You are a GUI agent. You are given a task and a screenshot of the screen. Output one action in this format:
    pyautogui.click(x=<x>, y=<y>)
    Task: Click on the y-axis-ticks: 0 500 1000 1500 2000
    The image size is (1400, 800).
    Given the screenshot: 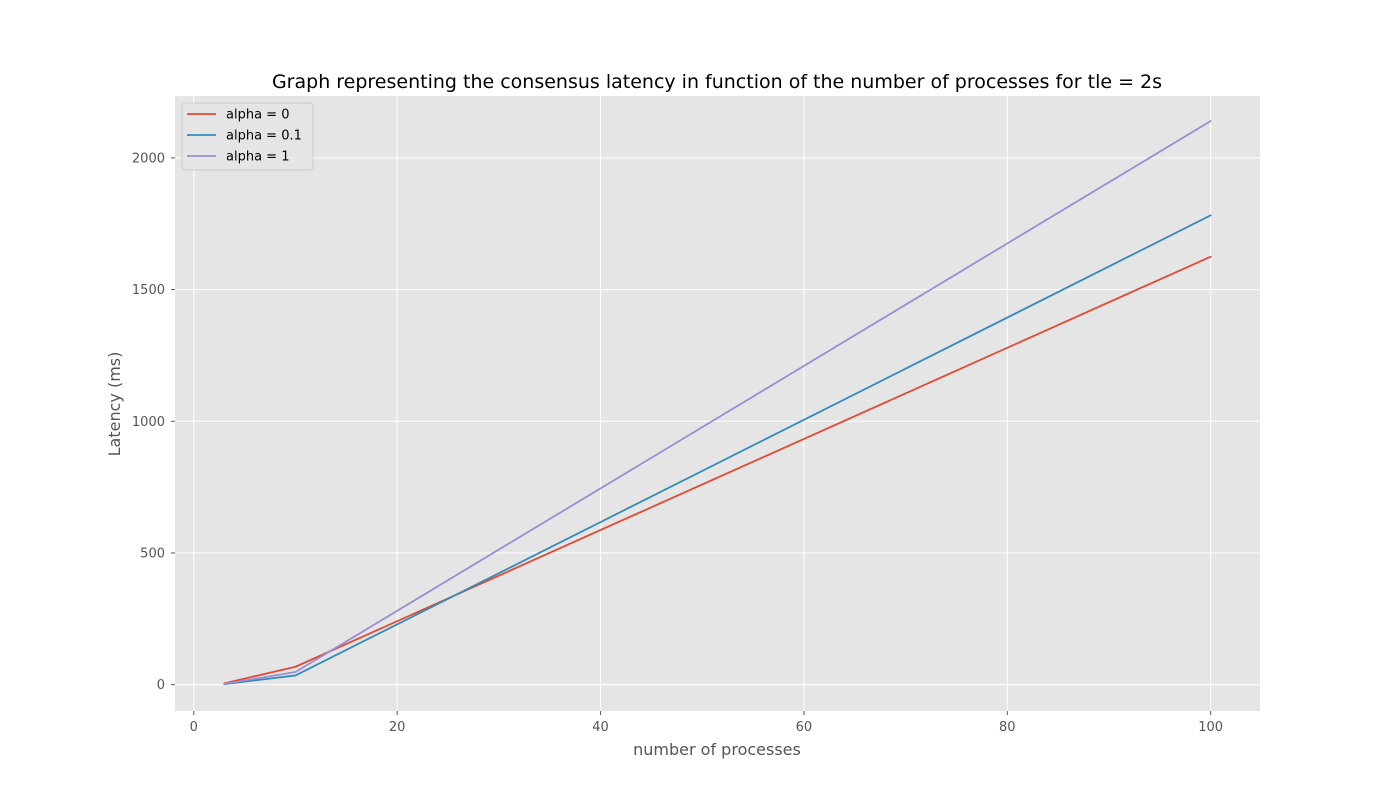 What is the action you would take?
    pyautogui.click(x=153, y=422)
    